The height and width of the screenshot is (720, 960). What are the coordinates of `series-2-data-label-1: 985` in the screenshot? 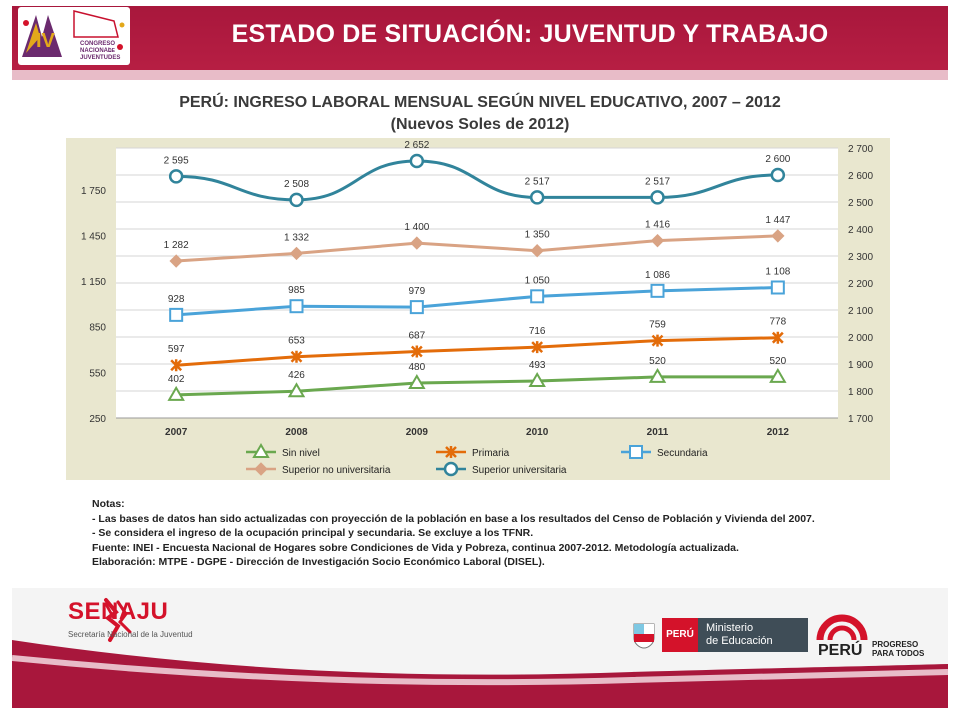 It's located at (296, 290).